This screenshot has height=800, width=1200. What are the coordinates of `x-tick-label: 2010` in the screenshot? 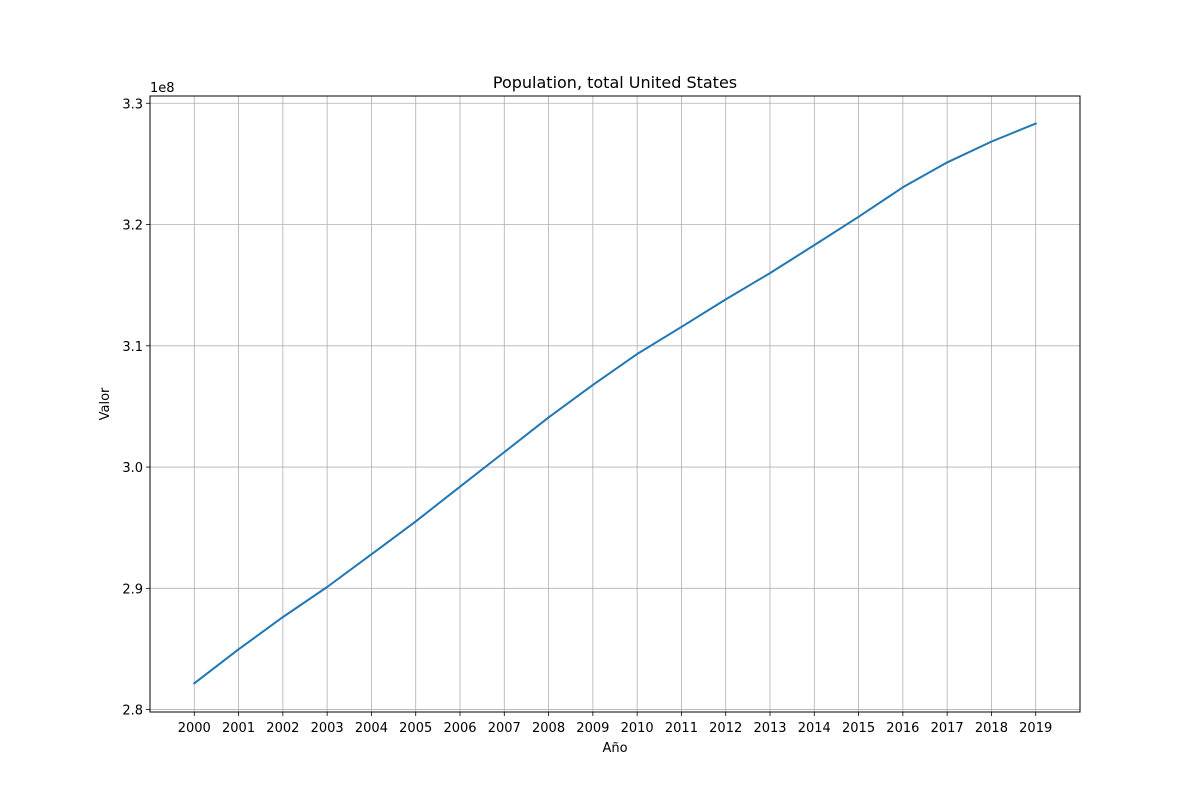 It's located at (637, 728).